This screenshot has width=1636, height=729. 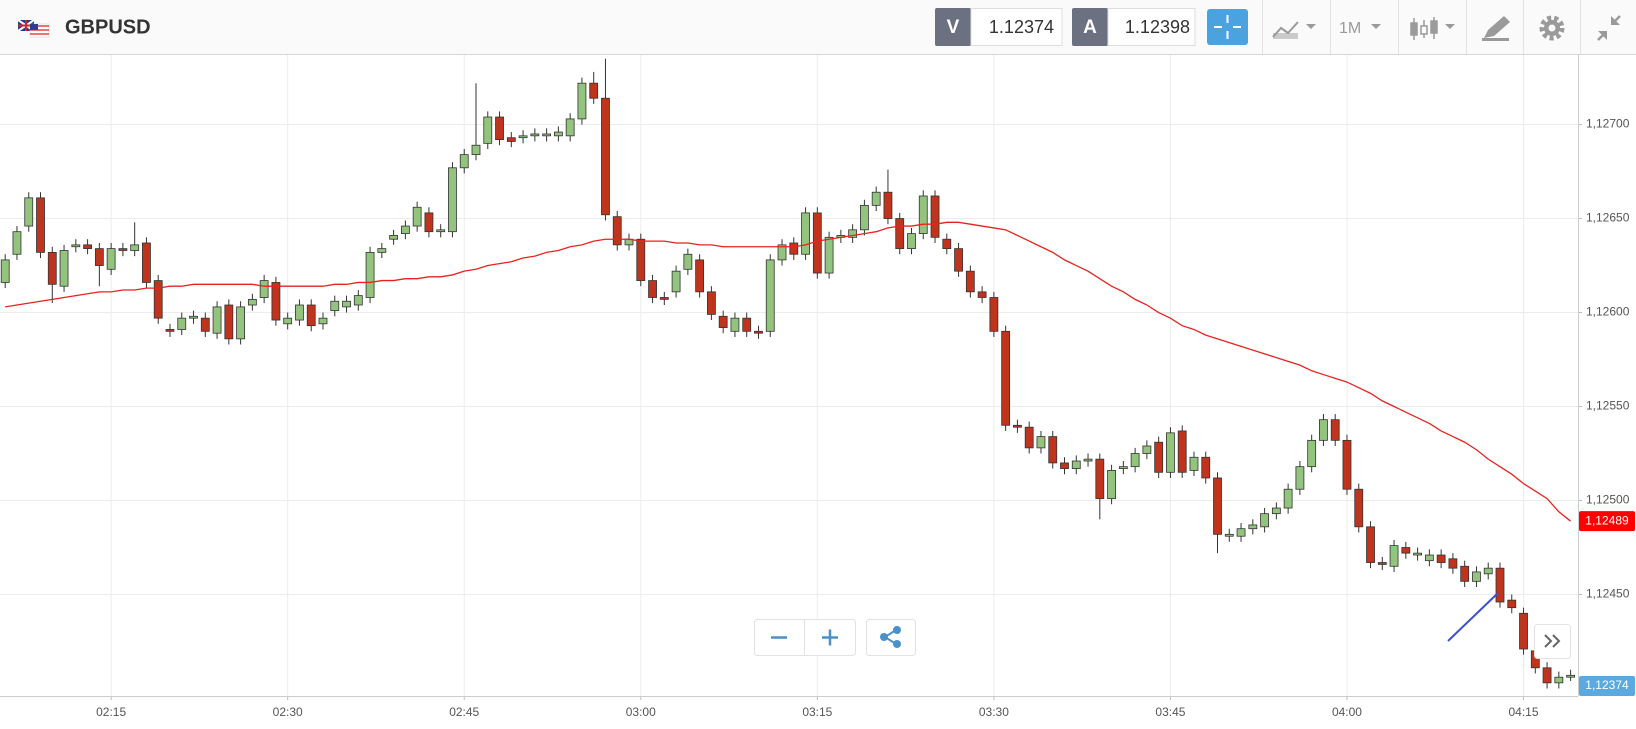 I want to click on candle-style-button, so click(x=1432, y=28).